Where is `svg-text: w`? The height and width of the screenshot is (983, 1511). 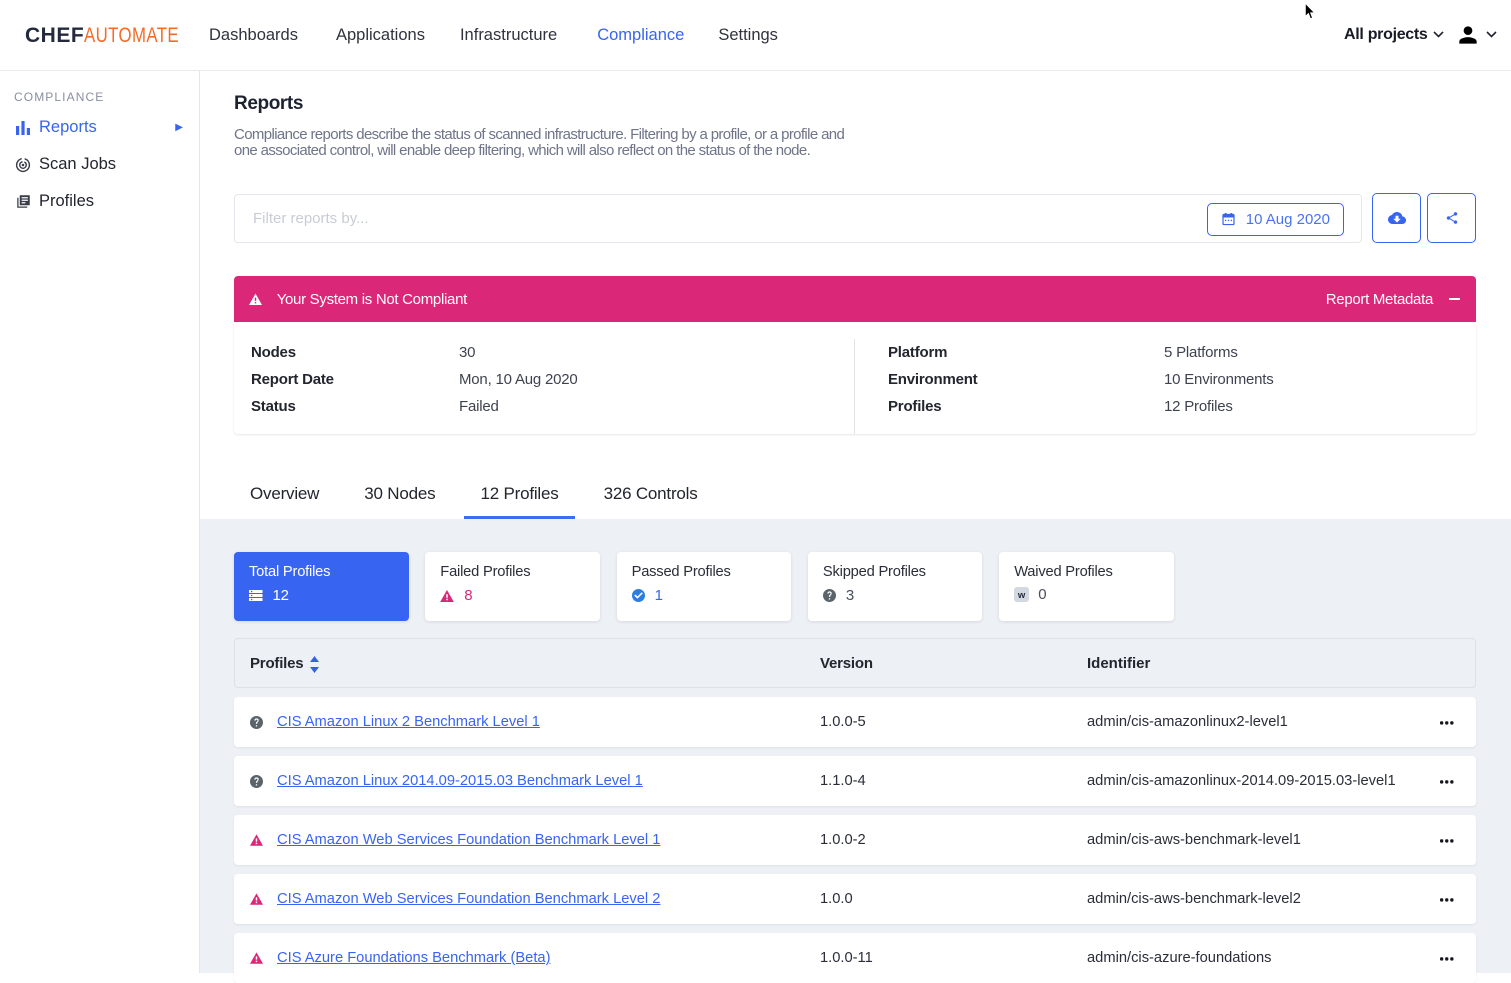
svg-text: w is located at coordinates (1021, 595).